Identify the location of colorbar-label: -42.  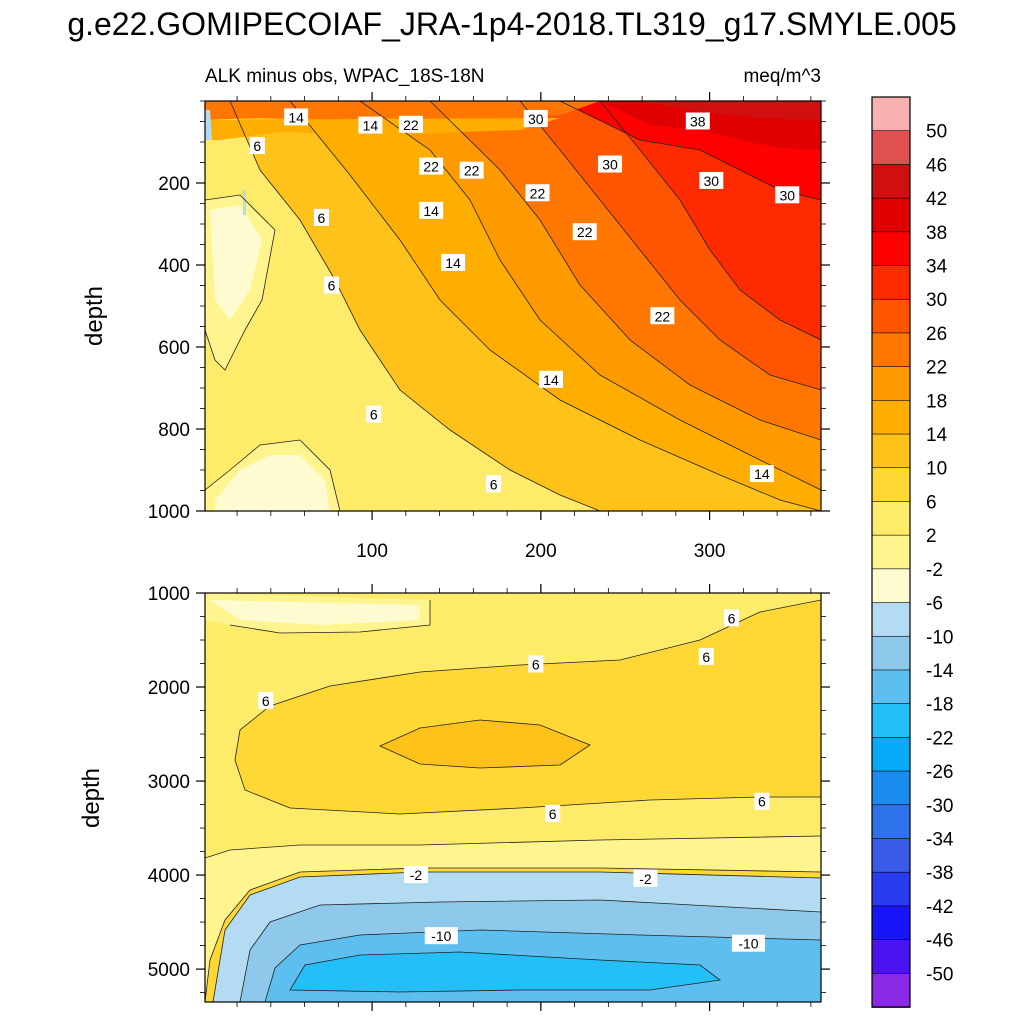
(939, 907).